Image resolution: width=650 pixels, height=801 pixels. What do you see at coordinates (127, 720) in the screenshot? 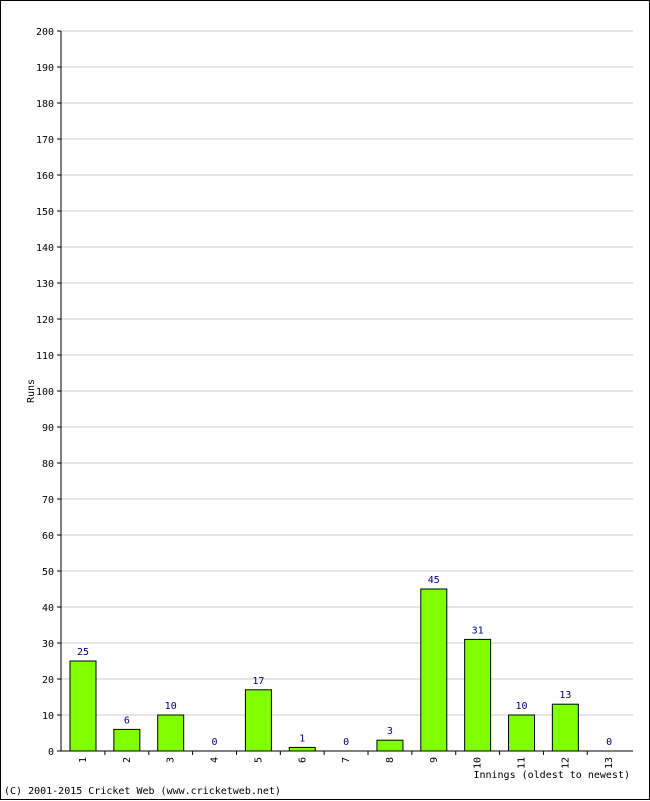
I see `data-label: 6` at bounding box center [127, 720].